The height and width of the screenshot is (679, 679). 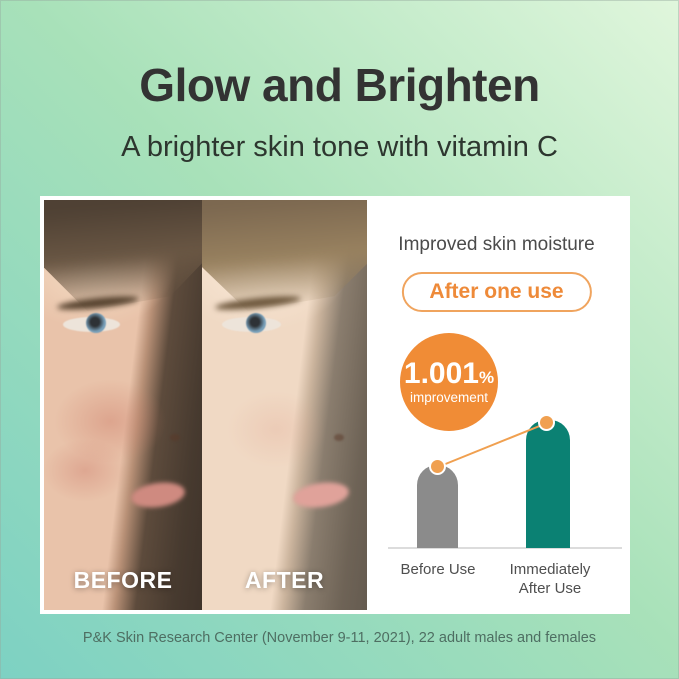 I want to click on page-subtitle: A brighter skin tone with vitamin C, so click(x=339, y=147).